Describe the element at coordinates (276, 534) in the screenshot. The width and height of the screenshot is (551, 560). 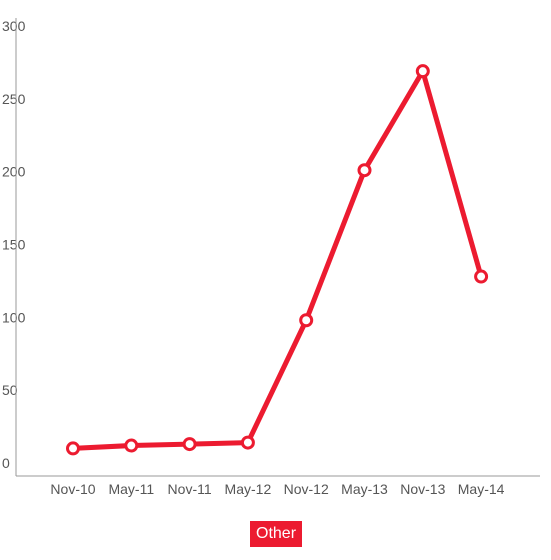
I see `legend-item-other: Other` at that location.